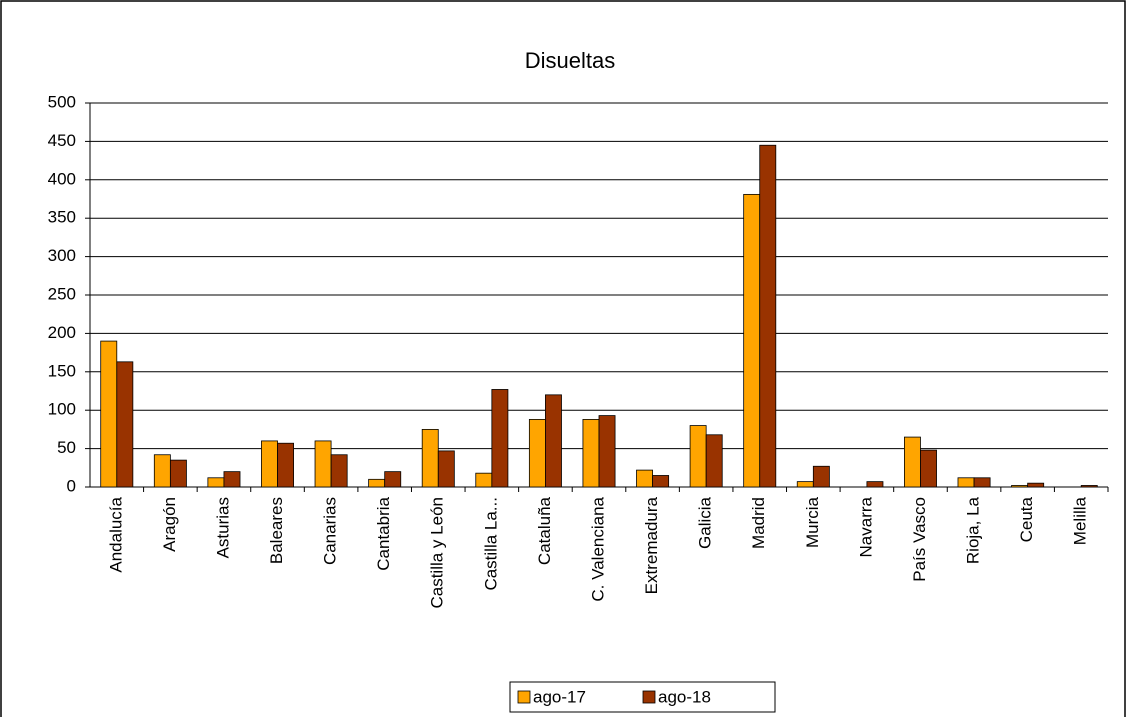 Image resolution: width=1127 pixels, height=717 pixels. What do you see at coordinates (62, 409) in the screenshot?
I see `y-tick-label: 100` at bounding box center [62, 409].